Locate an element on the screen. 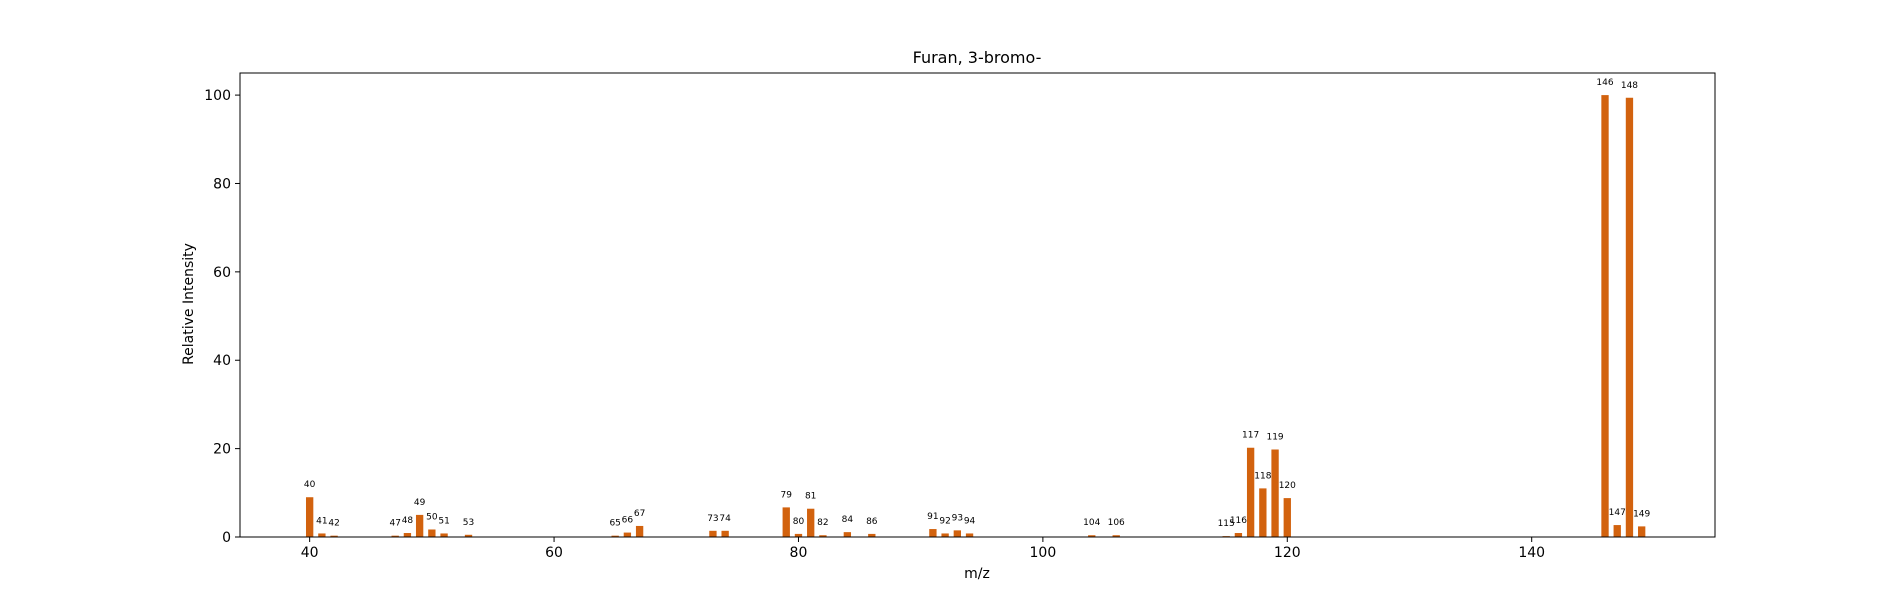 The width and height of the screenshot is (1900, 604). peak-label-73: 73 is located at coordinates (712, 519).